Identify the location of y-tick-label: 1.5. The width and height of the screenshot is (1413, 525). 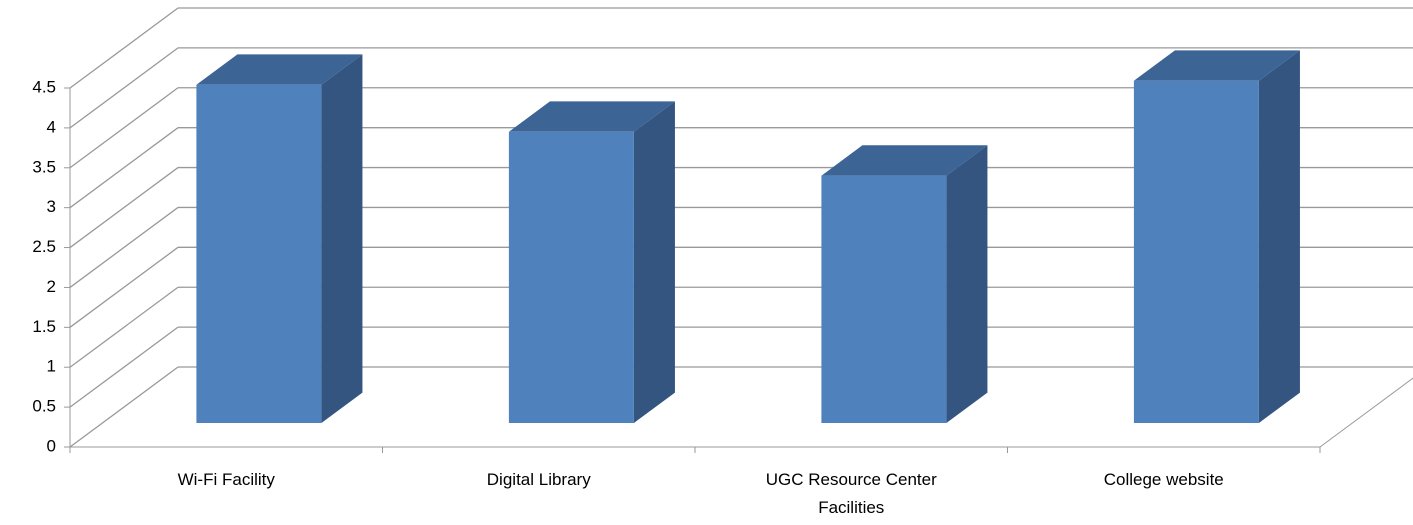
(44, 326).